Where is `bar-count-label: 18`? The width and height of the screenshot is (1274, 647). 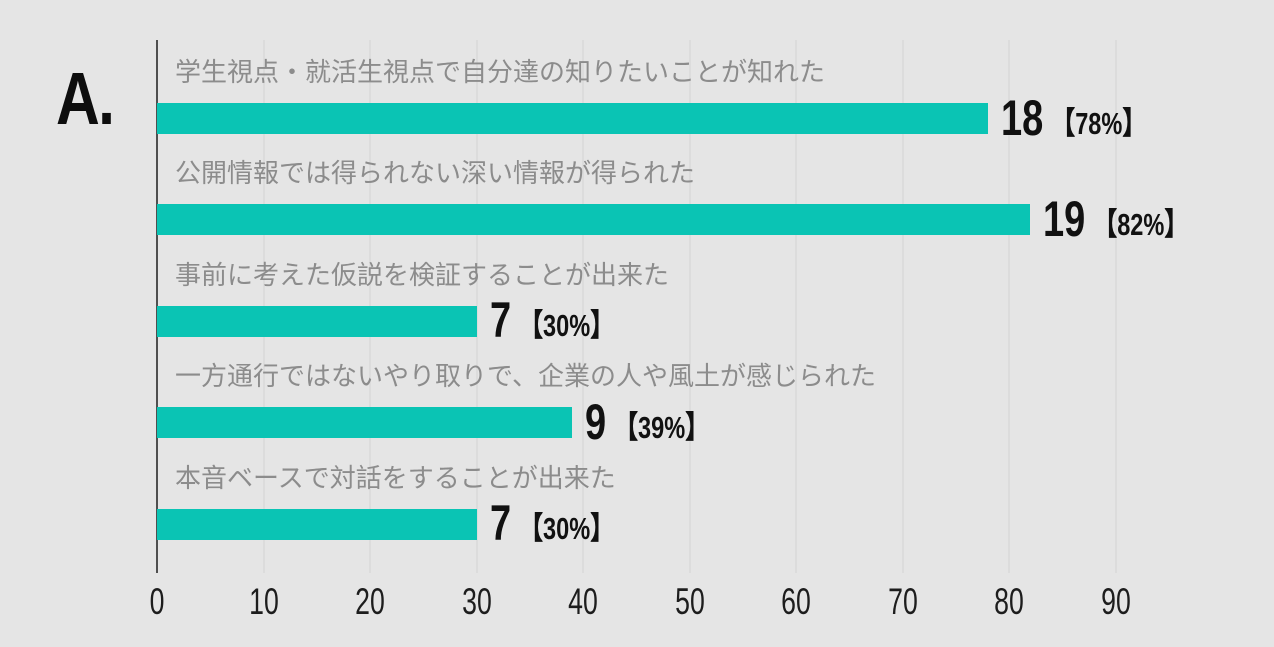 bar-count-label: 18 is located at coordinates (1021, 117).